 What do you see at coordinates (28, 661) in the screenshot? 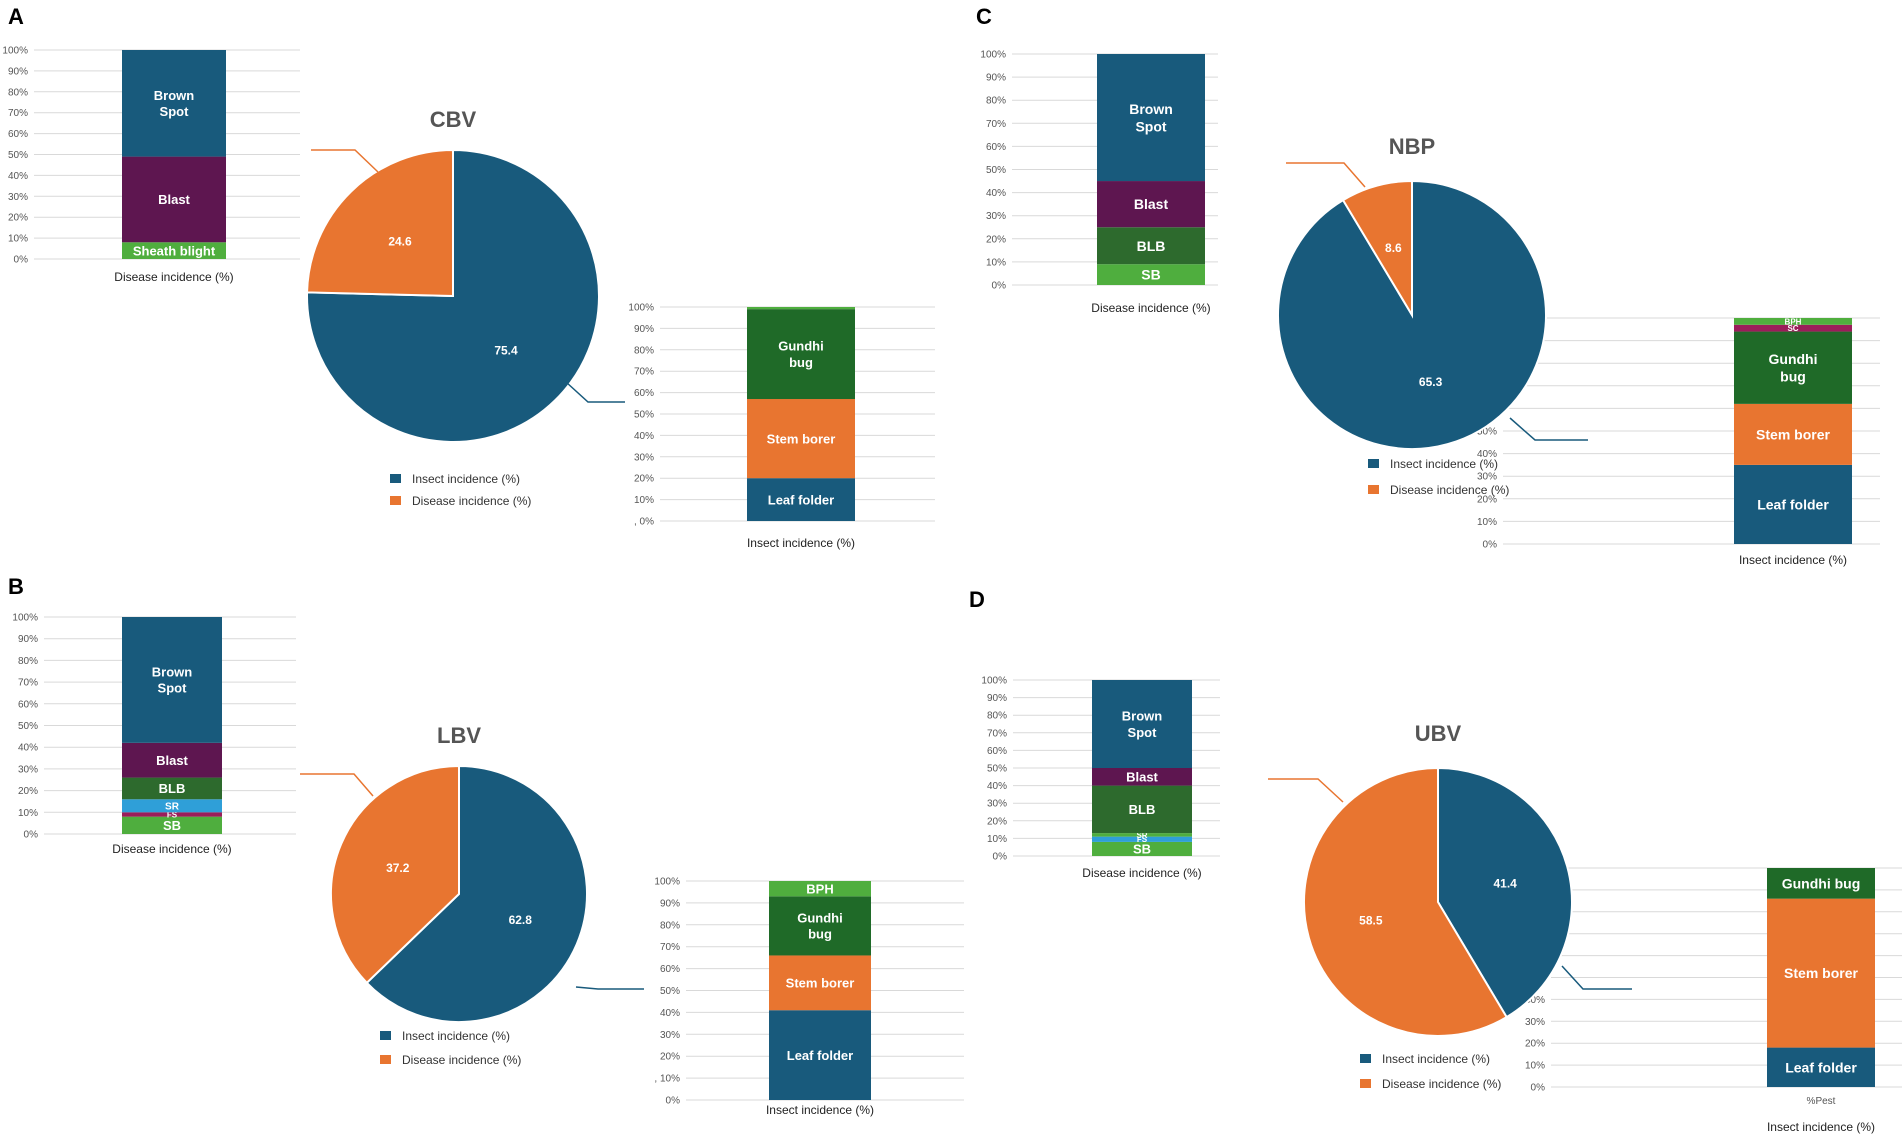
I see `panel-b-disease-tick-label: 80%` at bounding box center [28, 661].